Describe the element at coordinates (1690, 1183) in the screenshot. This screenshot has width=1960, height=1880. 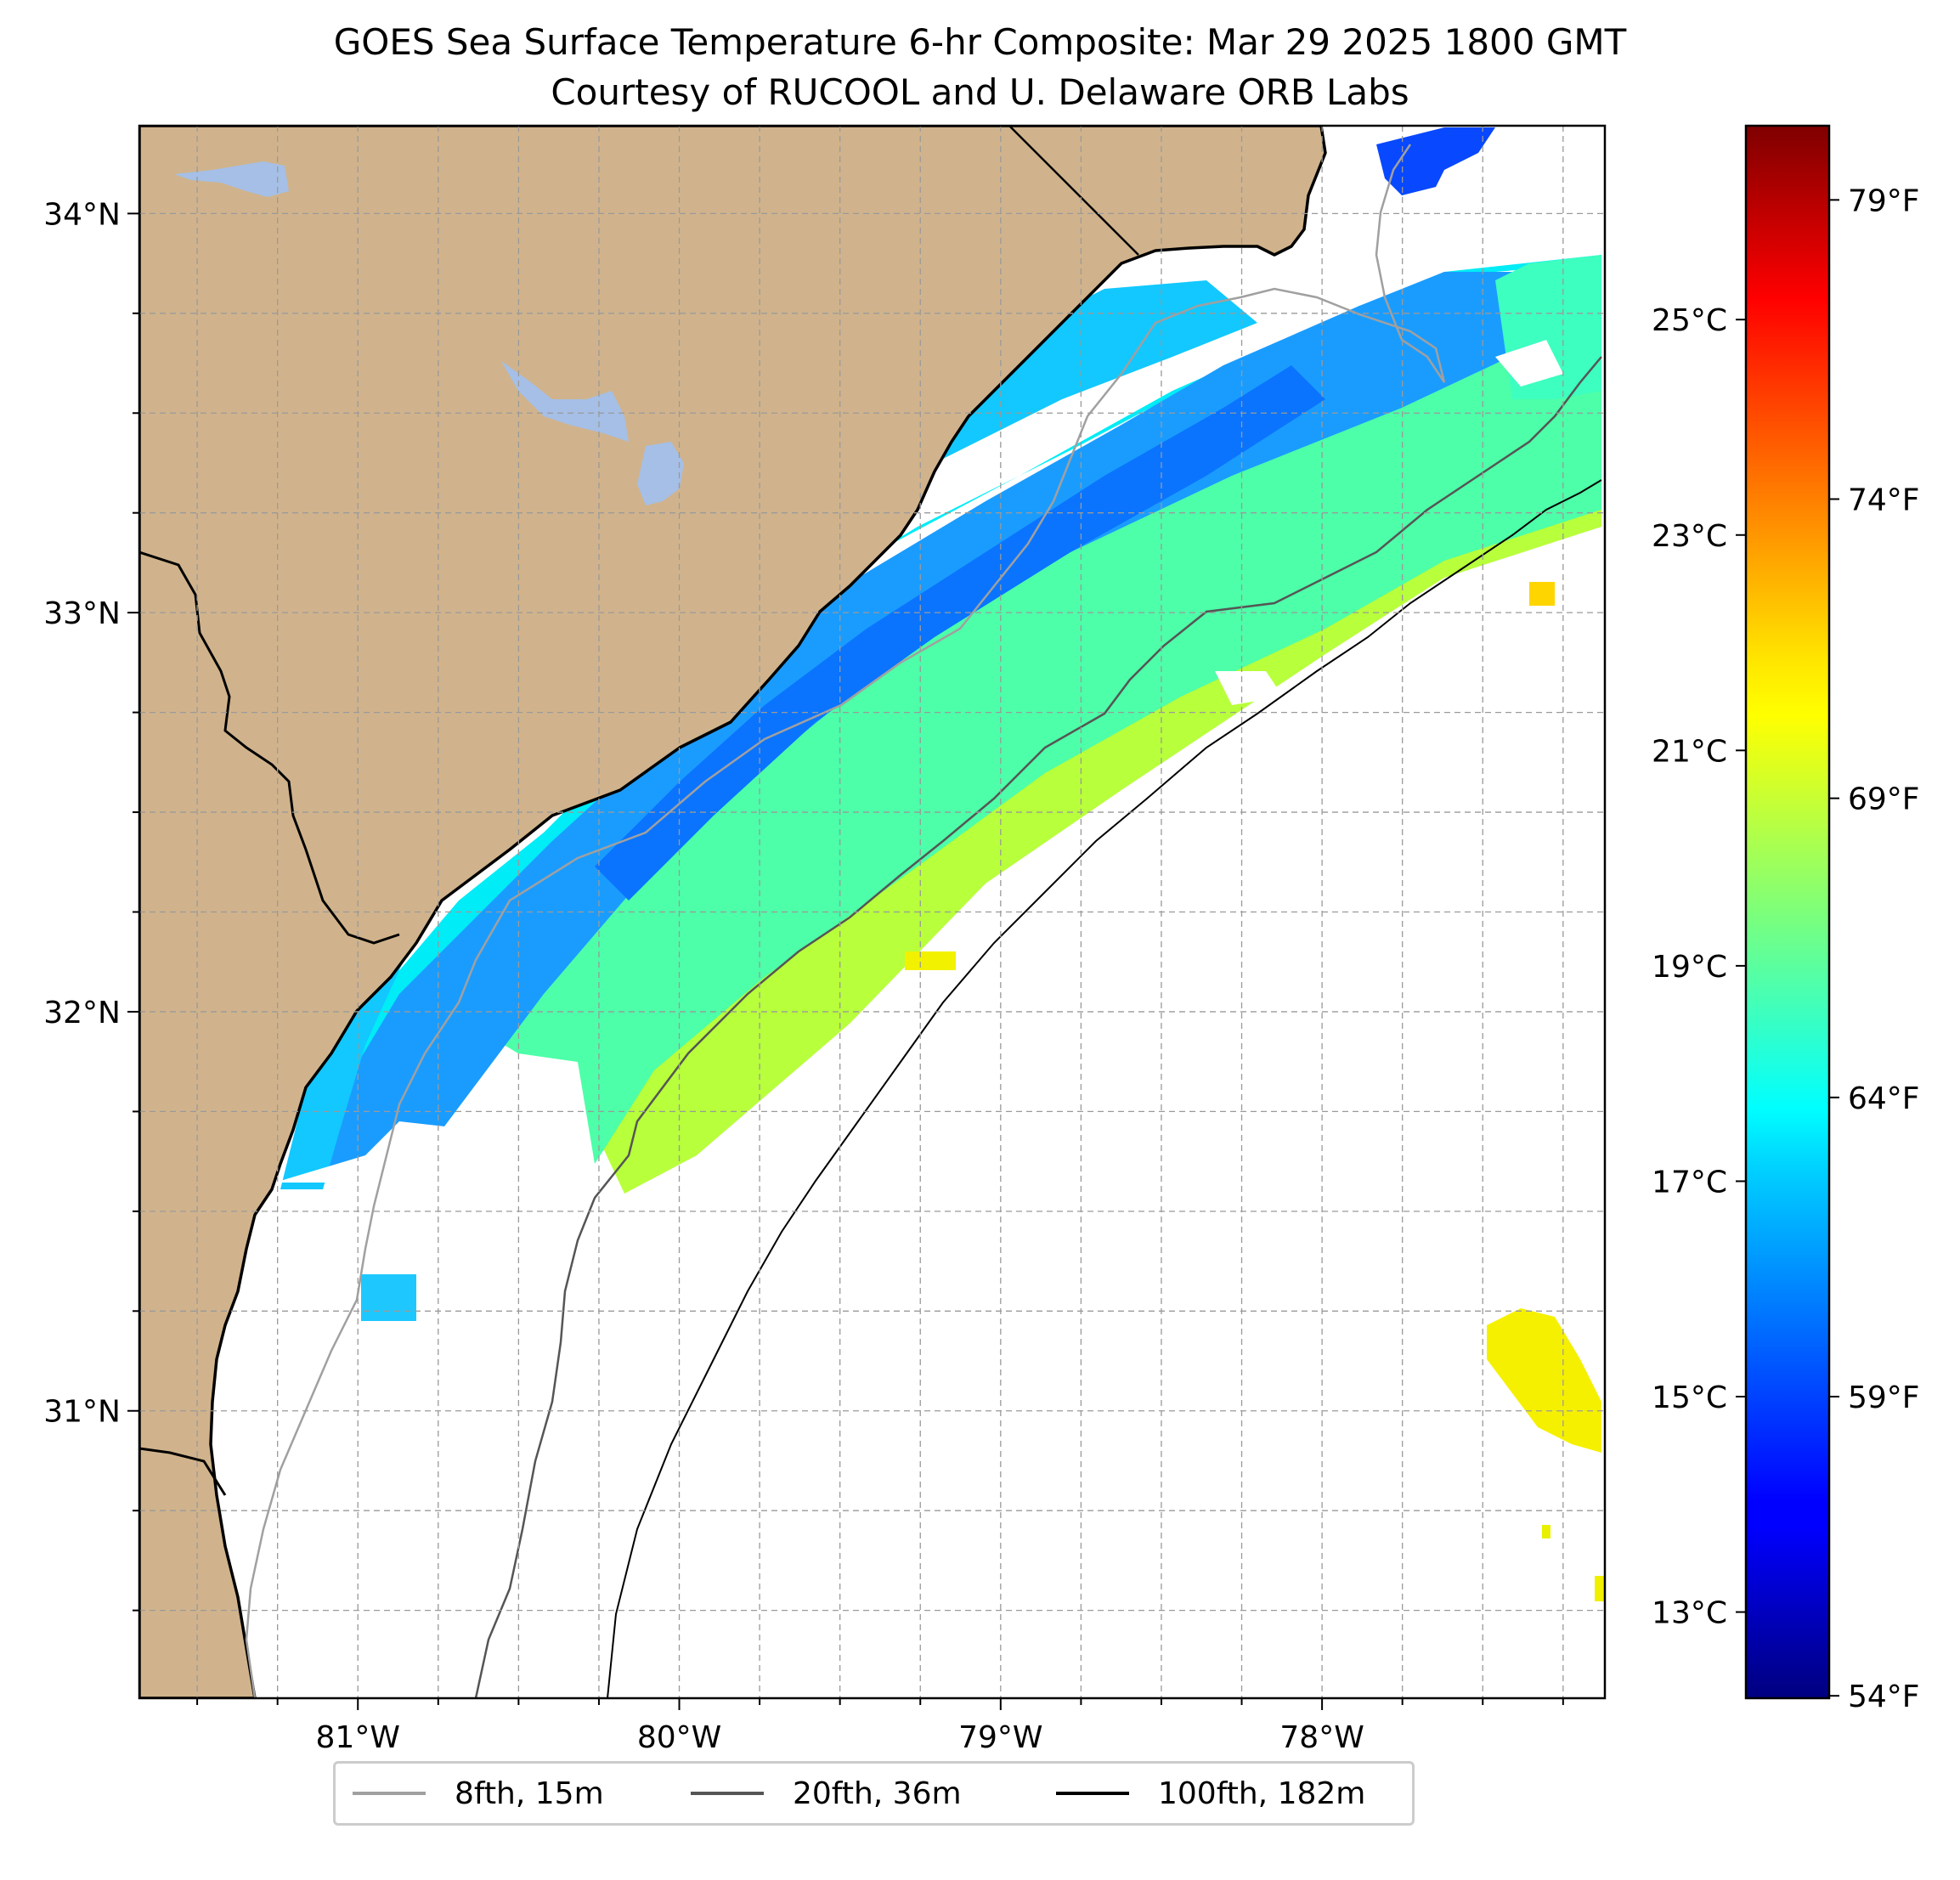
I see `celsius-tick-label: 17°C` at that location.